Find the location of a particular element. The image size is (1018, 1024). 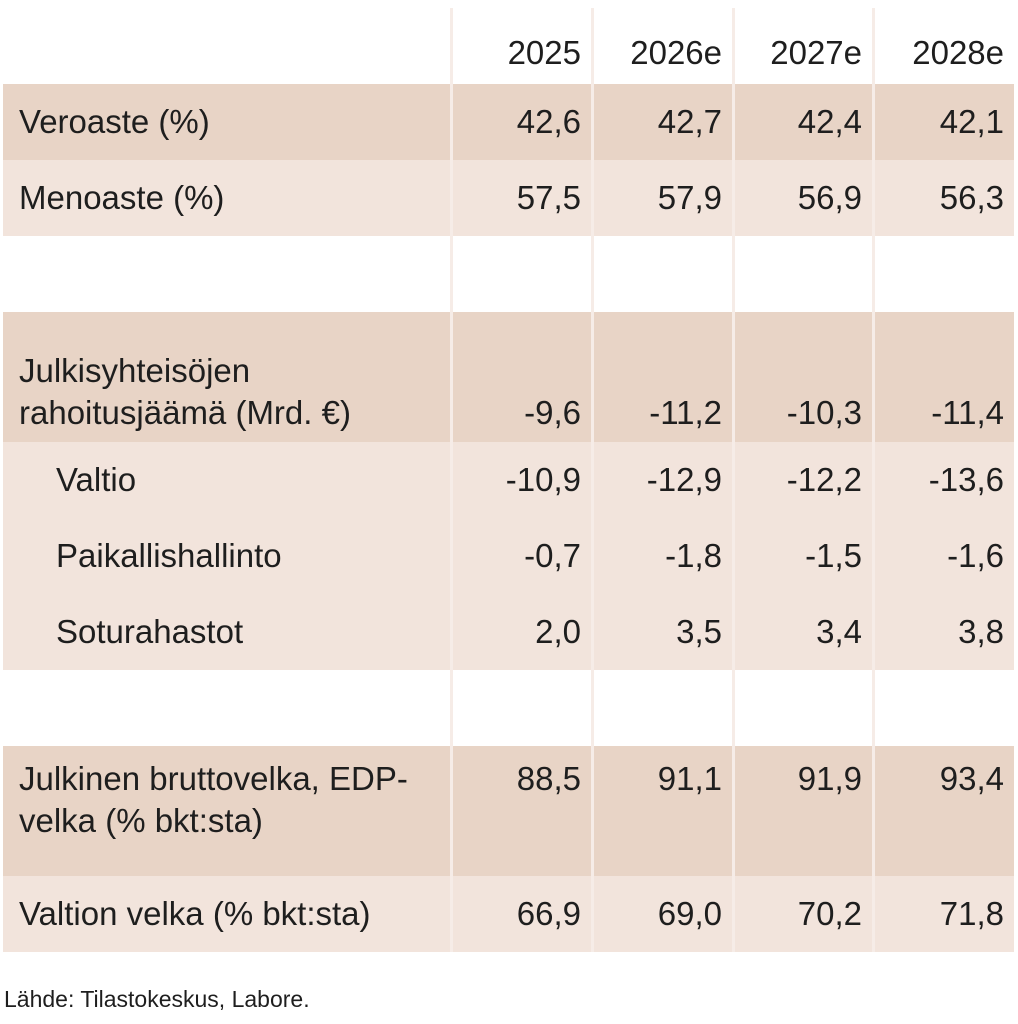

table-cell-value: 70,2 is located at coordinates (803, 914).